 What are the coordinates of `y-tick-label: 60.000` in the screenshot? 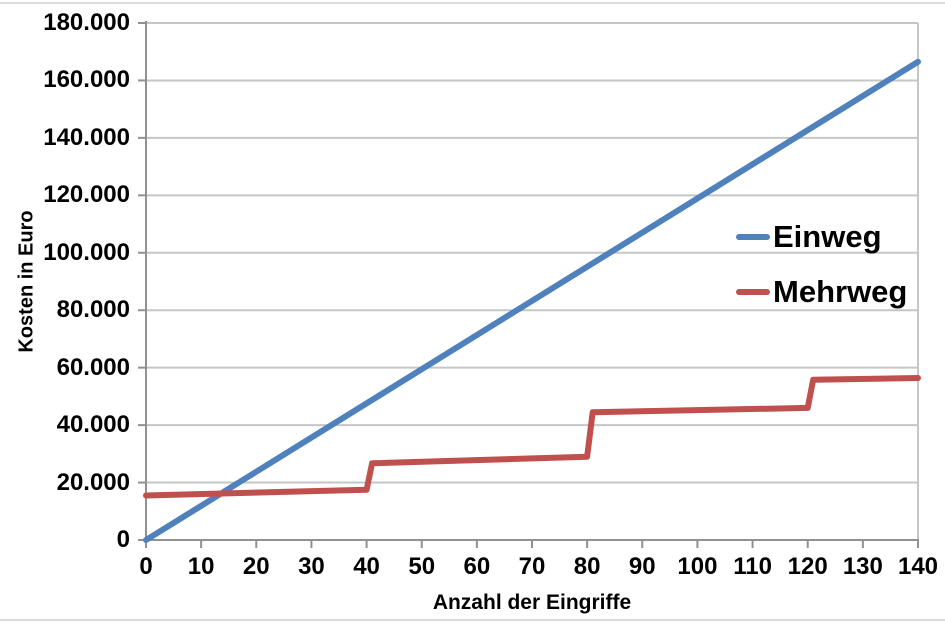 It's located at (93, 367).